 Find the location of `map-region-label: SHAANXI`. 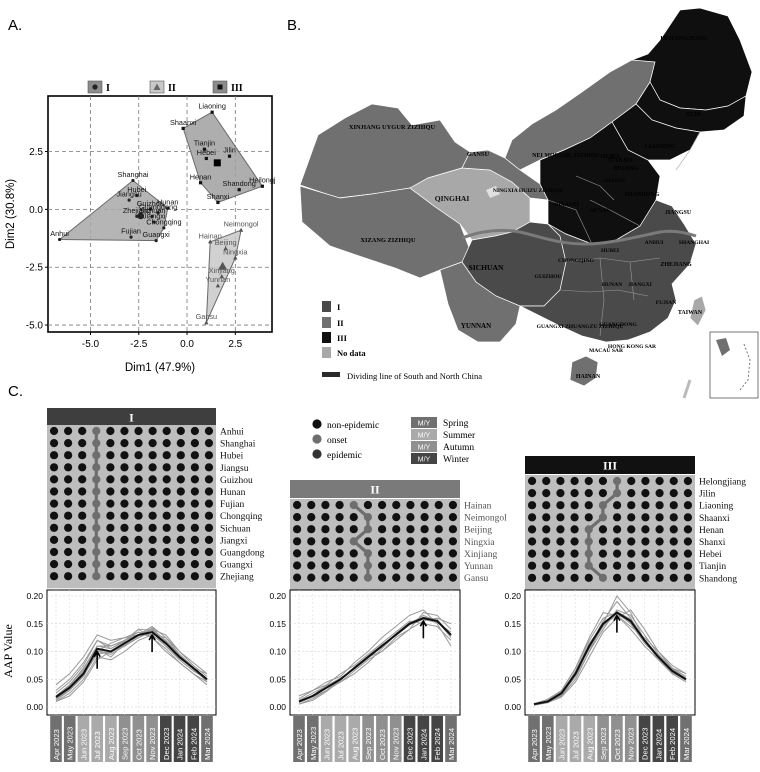

map-region-label: SHAANXI is located at coordinates (566, 205).